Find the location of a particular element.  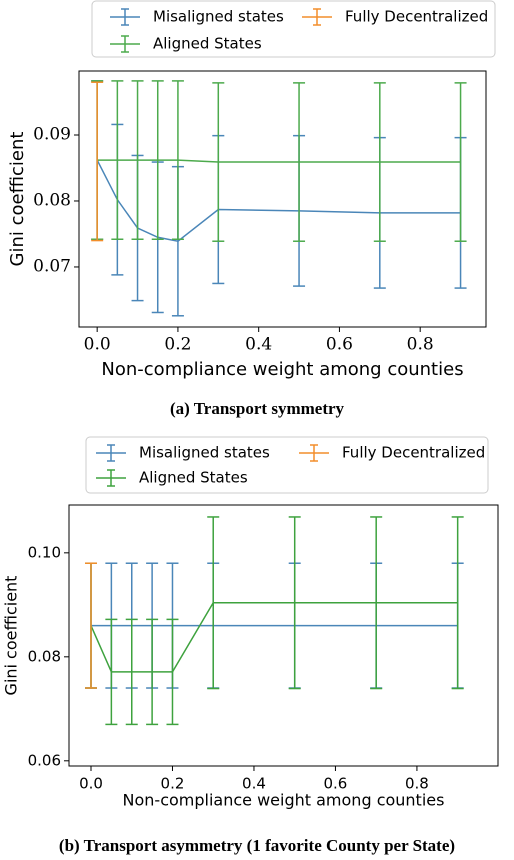

caption: (a) Transport symmetry is located at coordinates (257, 408).